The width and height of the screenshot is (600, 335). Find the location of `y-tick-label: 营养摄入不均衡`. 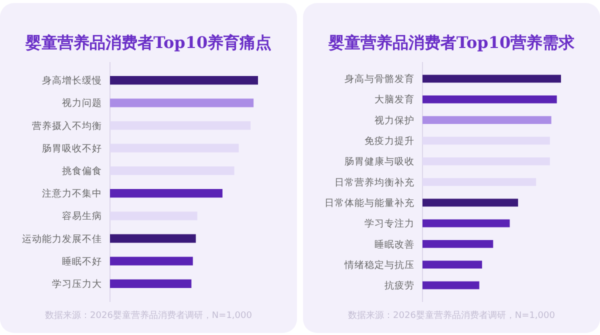

y-tick-label: 营养摄入不均衡 is located at coordinates (67, 126).